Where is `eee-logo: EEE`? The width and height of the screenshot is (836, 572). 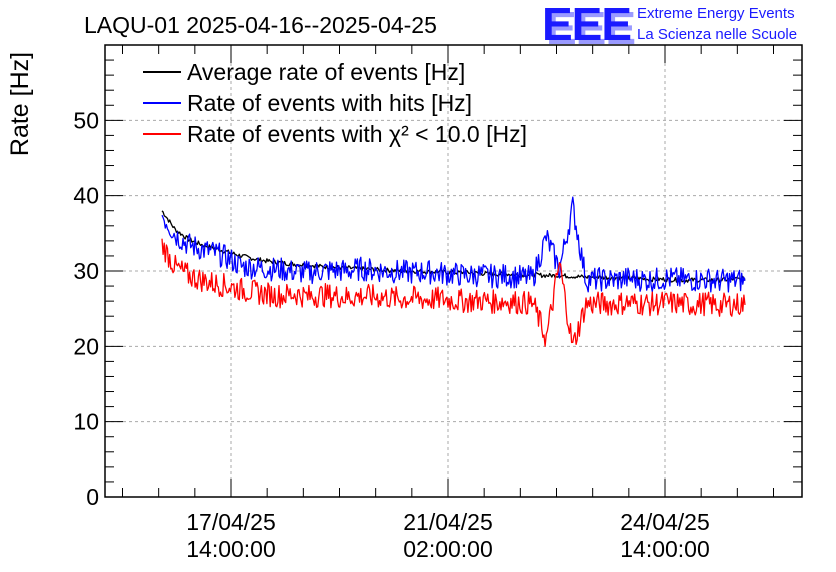 eee-logo: EEE is located at coordinates (586, 25).